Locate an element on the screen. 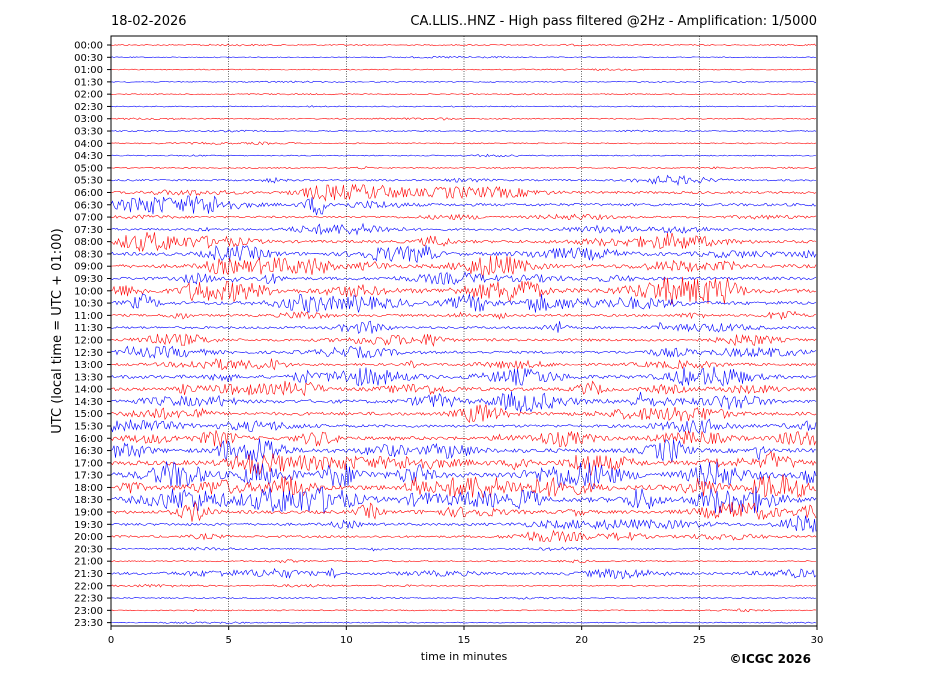  y-tick-label: 00:00 is located at coordinates (88, 46).